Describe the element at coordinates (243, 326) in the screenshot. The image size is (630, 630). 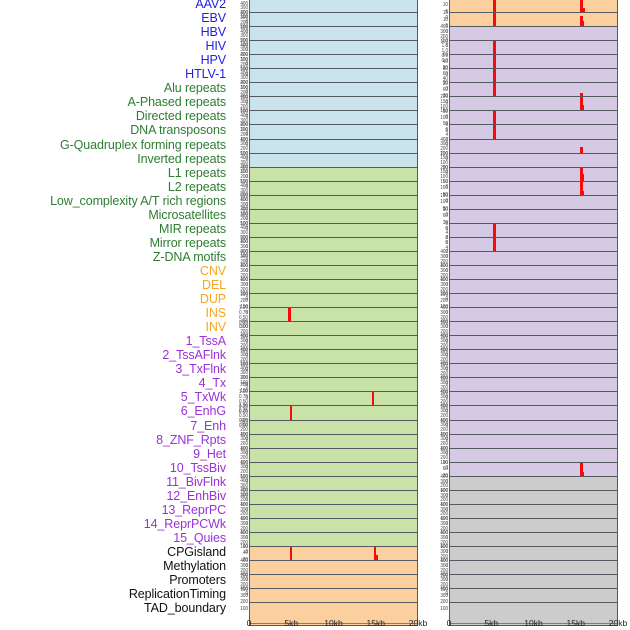
I see `axis-tick-label: 0.00` at that location.